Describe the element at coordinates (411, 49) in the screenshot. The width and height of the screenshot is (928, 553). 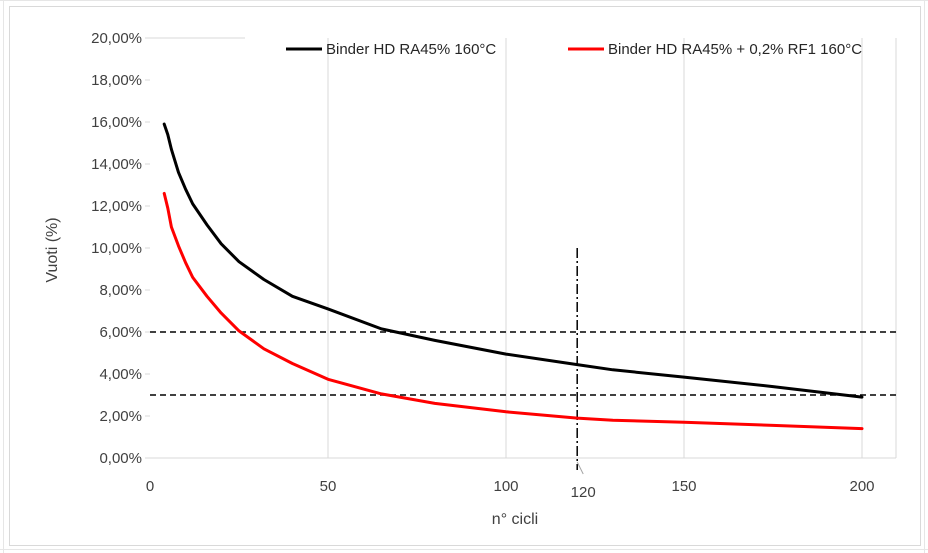
I see `legend-label-1: Binder HD RA45% 160°C` at that location.